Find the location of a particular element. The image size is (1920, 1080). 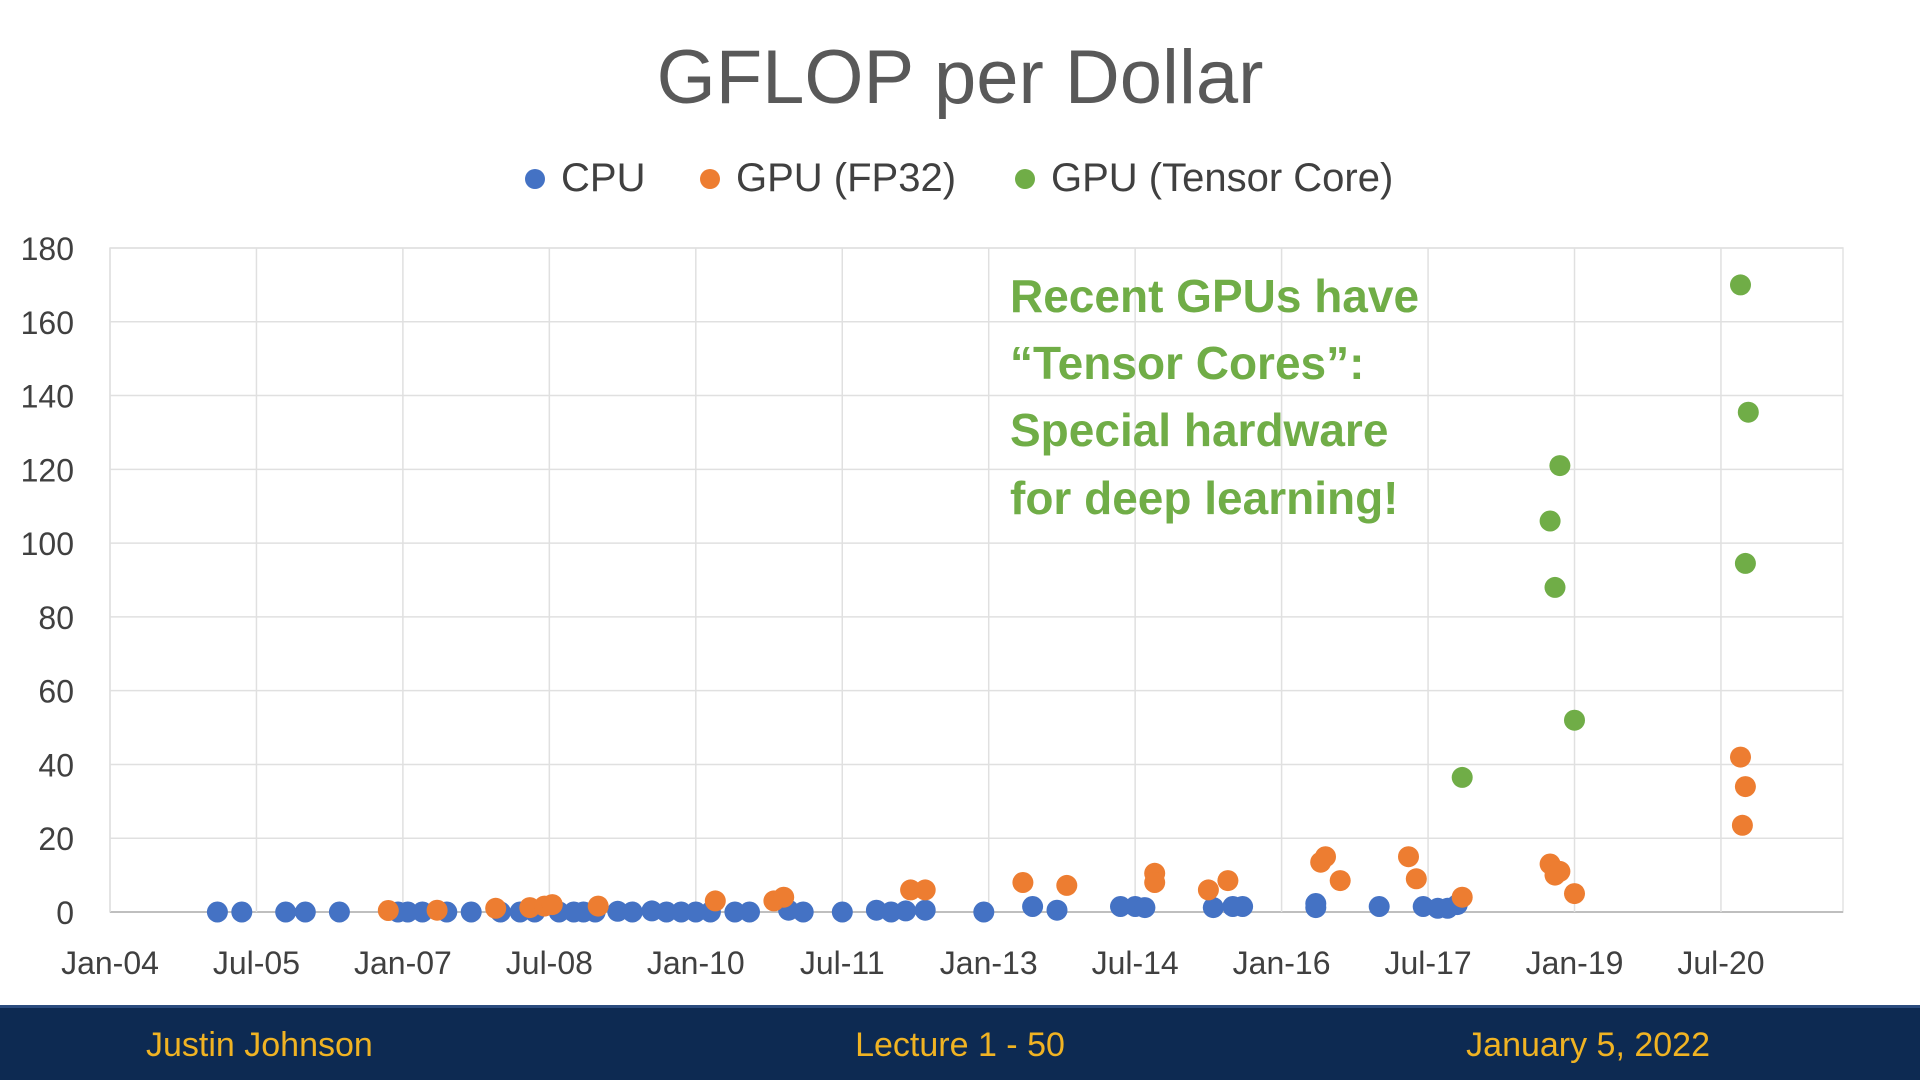

y-tick-label: 120 is located at coordinates (47, 470).